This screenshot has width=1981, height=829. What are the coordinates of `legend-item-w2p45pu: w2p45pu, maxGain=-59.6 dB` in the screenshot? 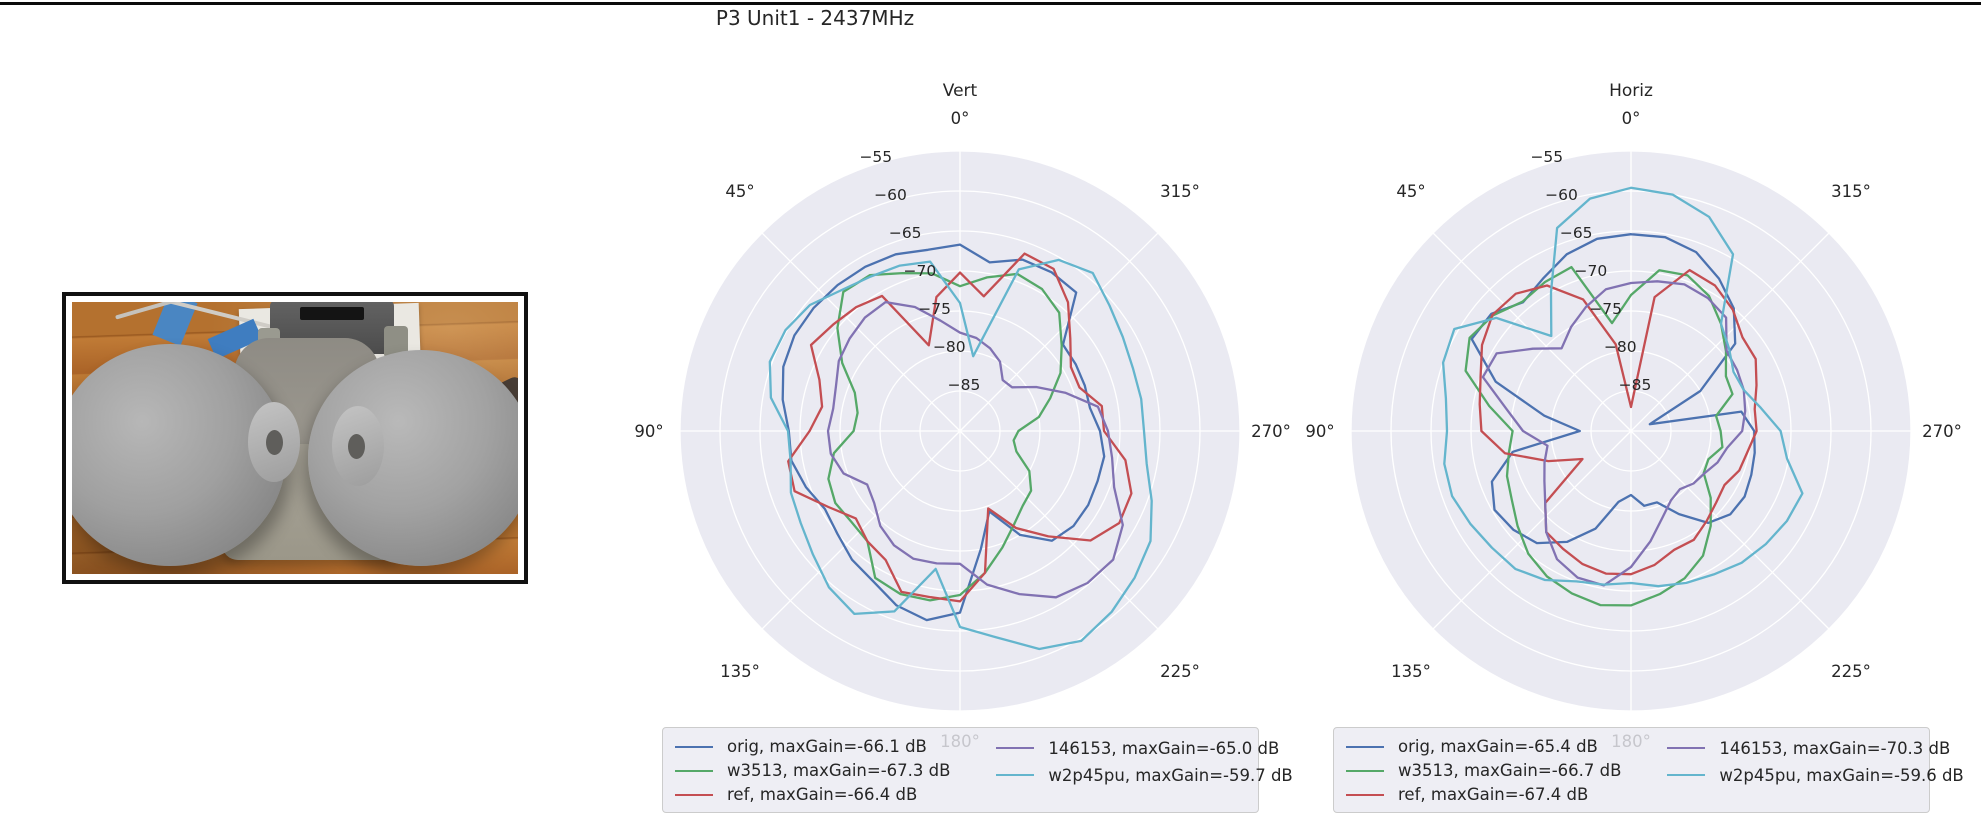 It's located at (1815, 775).